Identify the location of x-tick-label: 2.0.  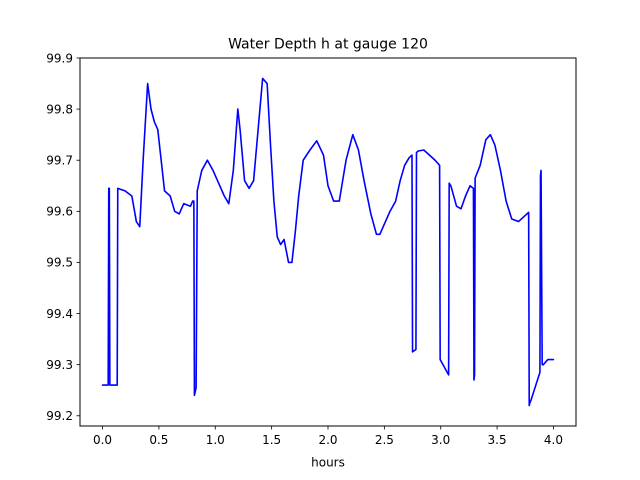
(327, 440).